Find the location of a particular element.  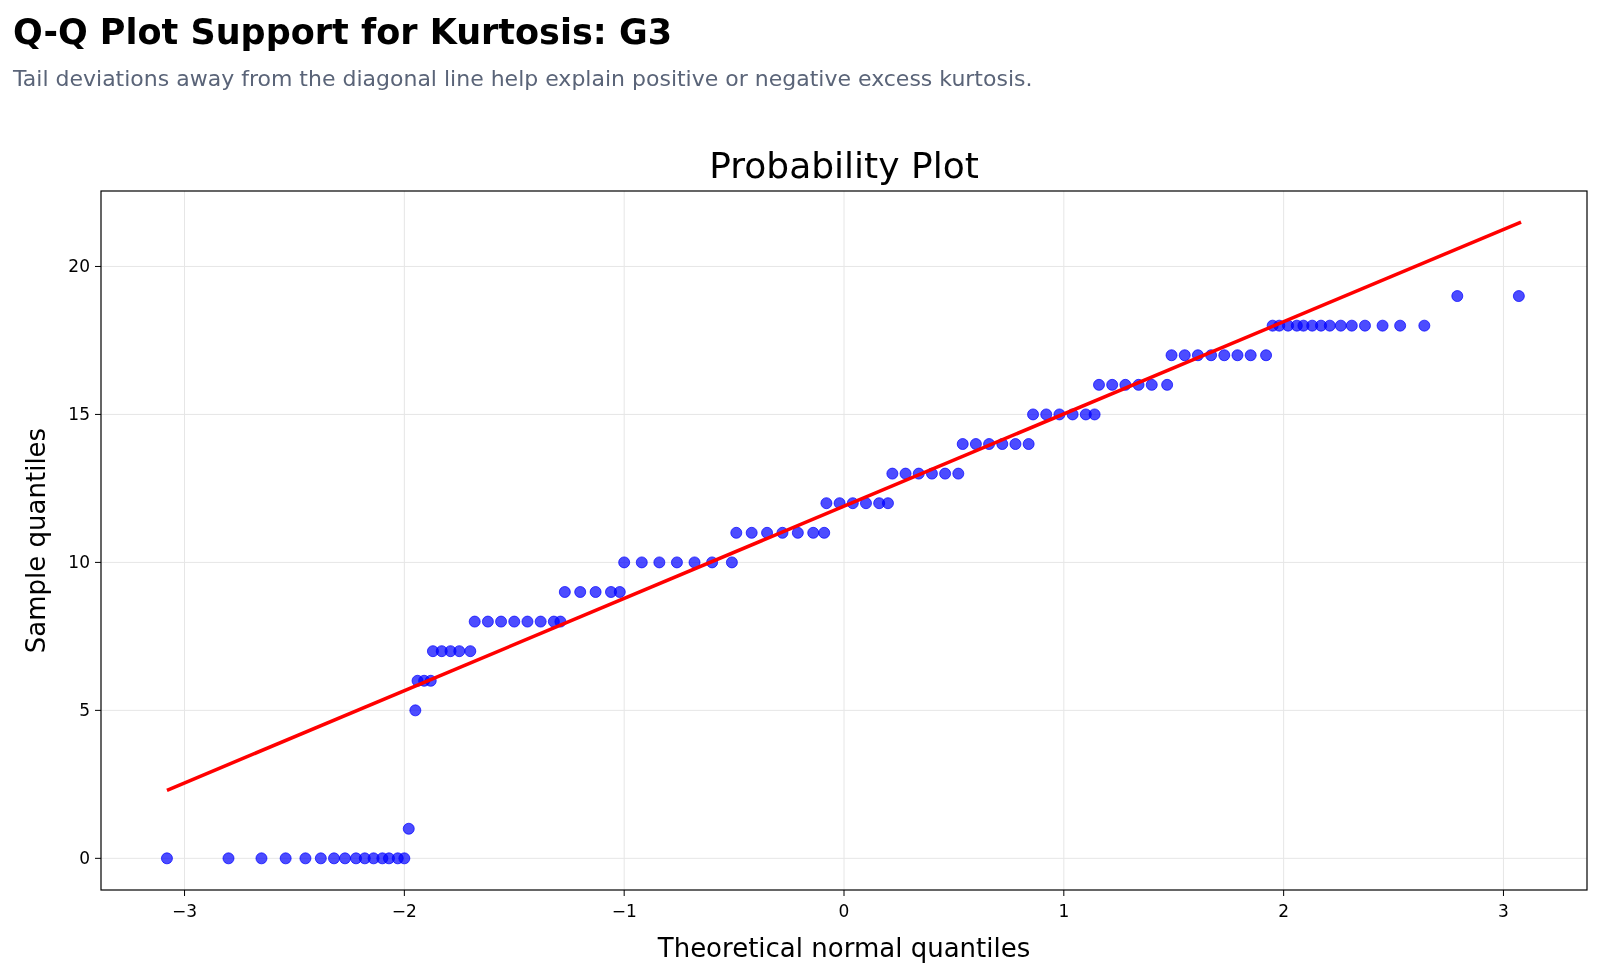

x-tick-label: 2 is located at coordinates (1284, 911).